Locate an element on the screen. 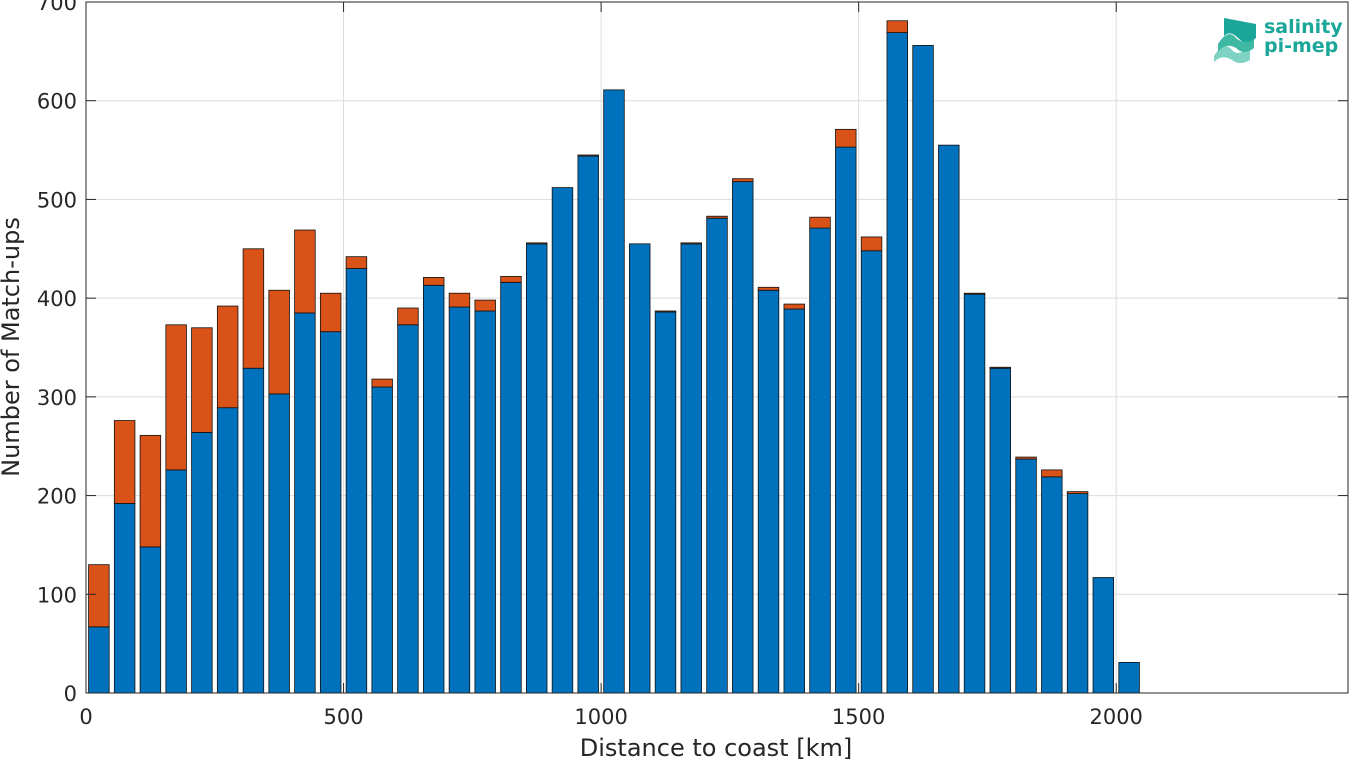  x-tick-labels: 0 500 1000 1500 2000 is located at coordinates (611, 717).